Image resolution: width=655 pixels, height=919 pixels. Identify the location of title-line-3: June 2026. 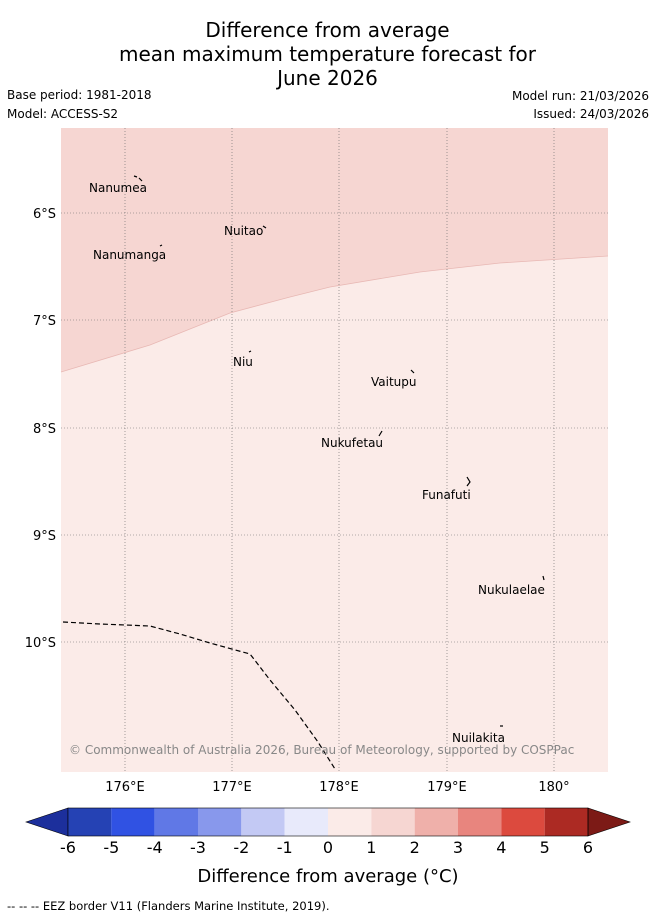
(327, 78).